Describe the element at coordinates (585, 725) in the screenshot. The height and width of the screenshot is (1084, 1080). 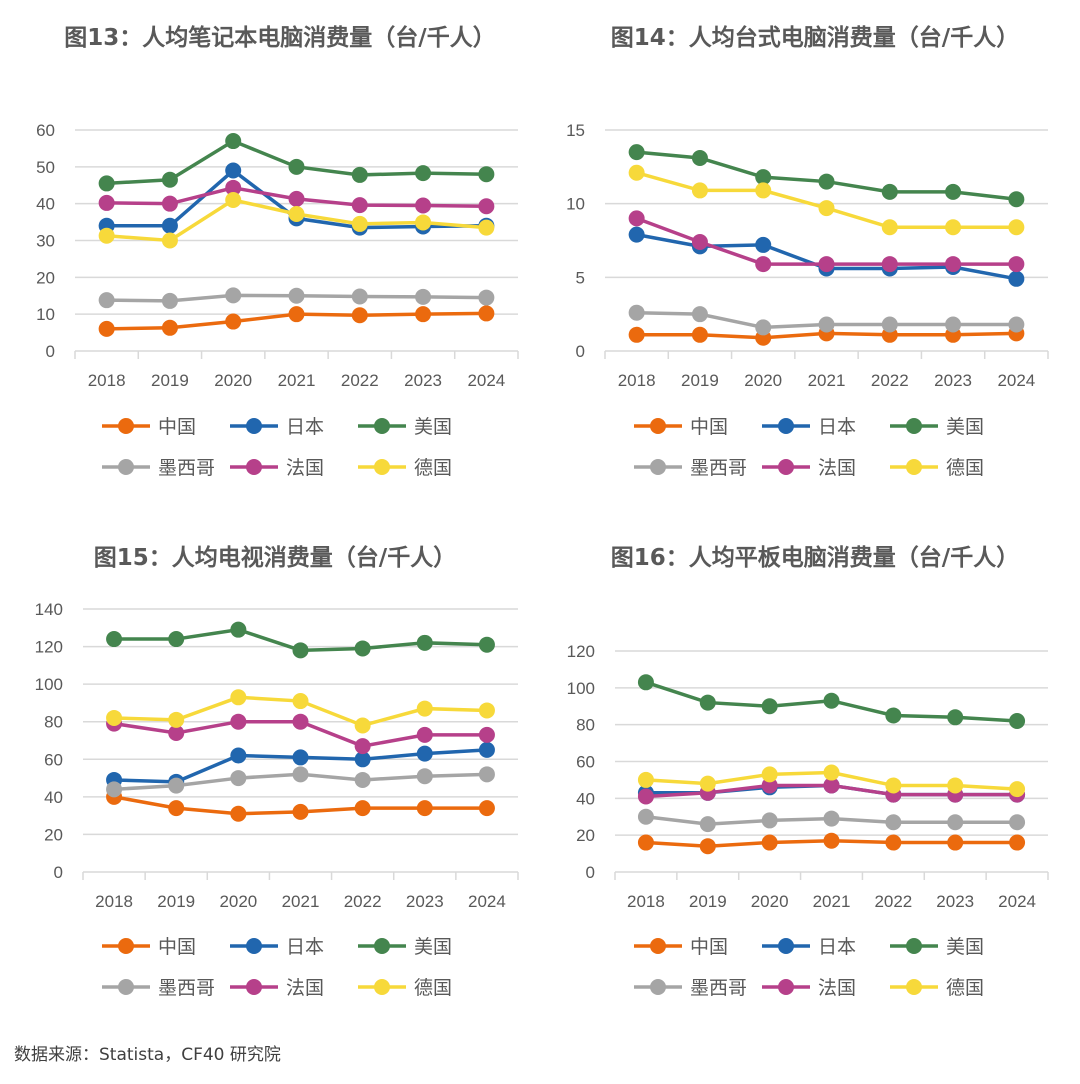
I see `y-tick-label: 80` at that location.